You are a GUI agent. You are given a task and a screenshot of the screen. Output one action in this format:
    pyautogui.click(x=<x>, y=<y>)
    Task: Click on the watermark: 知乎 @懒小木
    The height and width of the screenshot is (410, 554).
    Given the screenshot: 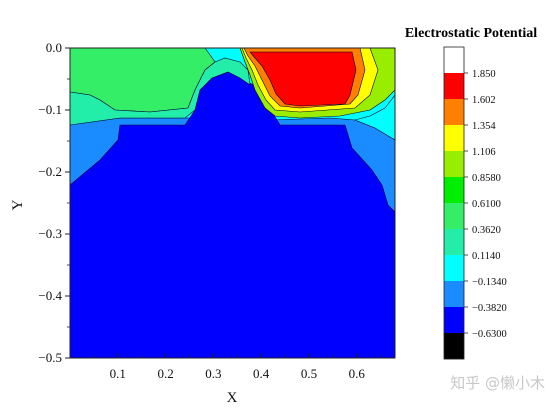 What is the action you would take?
    pyautogui.click(x=497, y=383)
    